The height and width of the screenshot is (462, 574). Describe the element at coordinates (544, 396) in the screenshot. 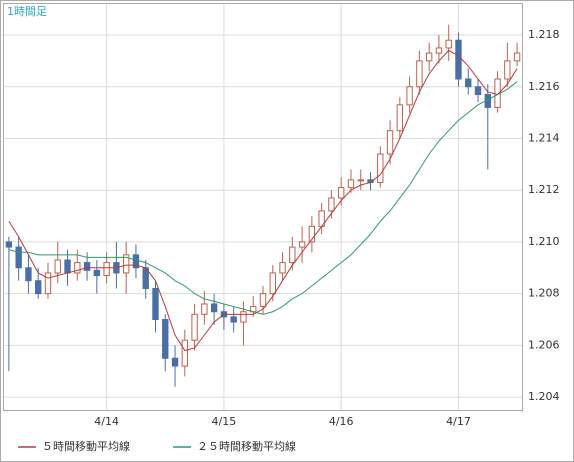

I see `y-tick-label: 1.204` at that location.